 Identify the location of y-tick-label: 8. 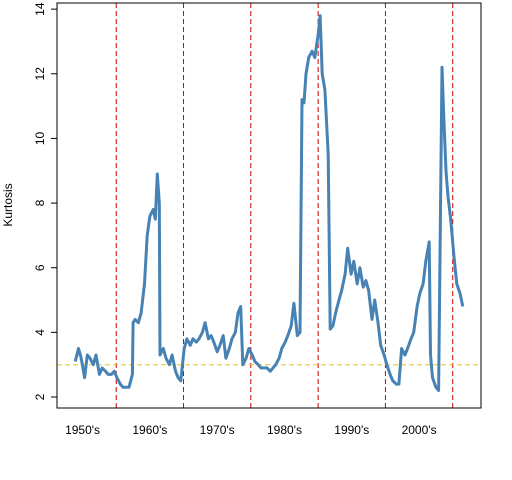
(40, 202).